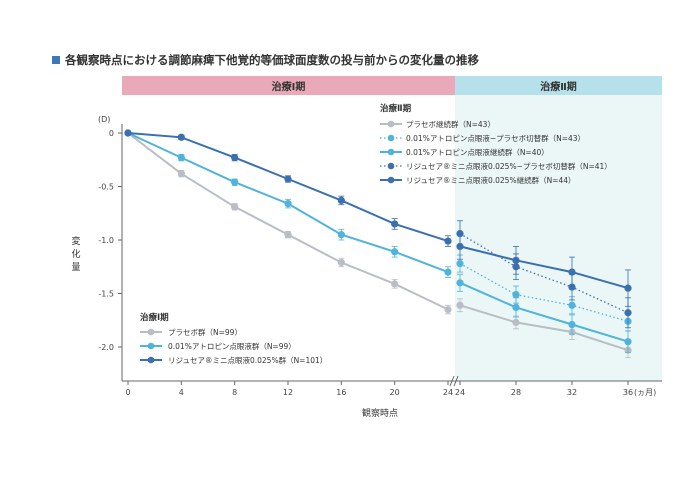  I want to click on x-tick-label: 0, so click(127, 392).